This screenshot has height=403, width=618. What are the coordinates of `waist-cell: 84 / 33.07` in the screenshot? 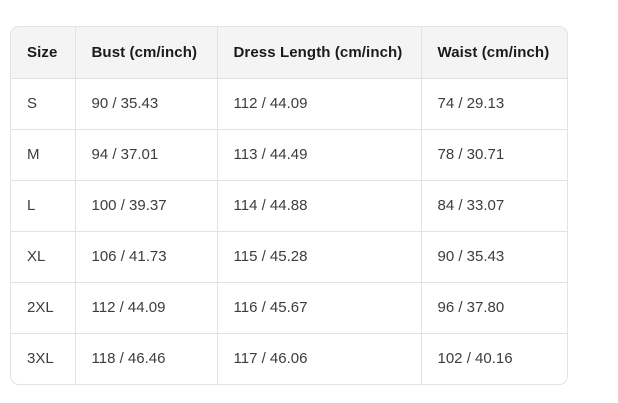 It's located at (494, 206).